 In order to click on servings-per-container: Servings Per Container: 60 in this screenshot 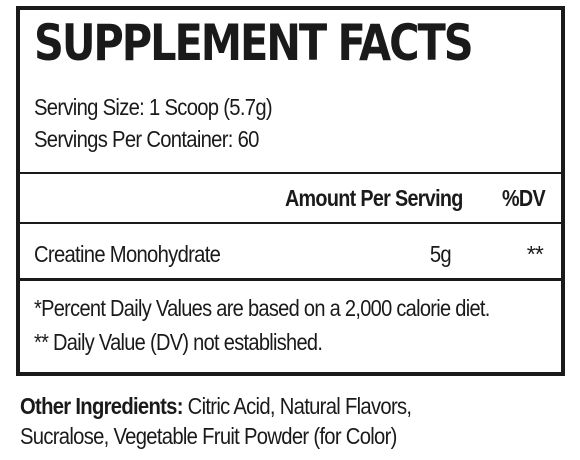, I will do `click(146, 139)`.